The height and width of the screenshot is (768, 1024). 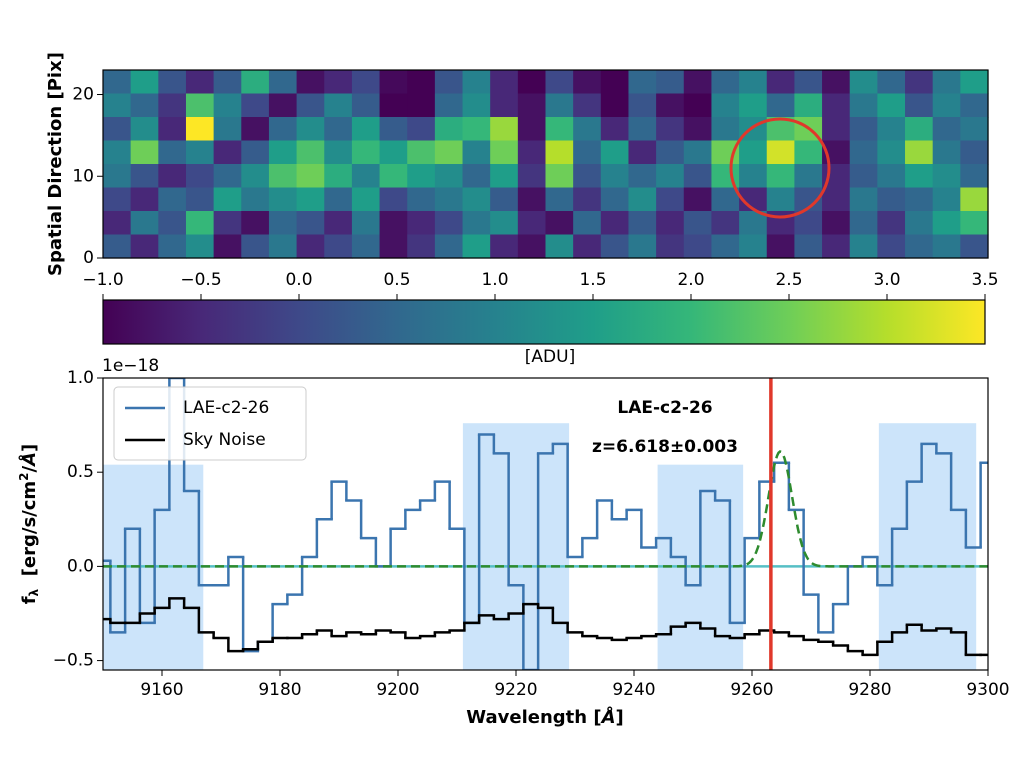 What do you see at coordinates (83, 176) in the screenshot?
I see `y-tick-label: 10` at bounding box center [83, 176].